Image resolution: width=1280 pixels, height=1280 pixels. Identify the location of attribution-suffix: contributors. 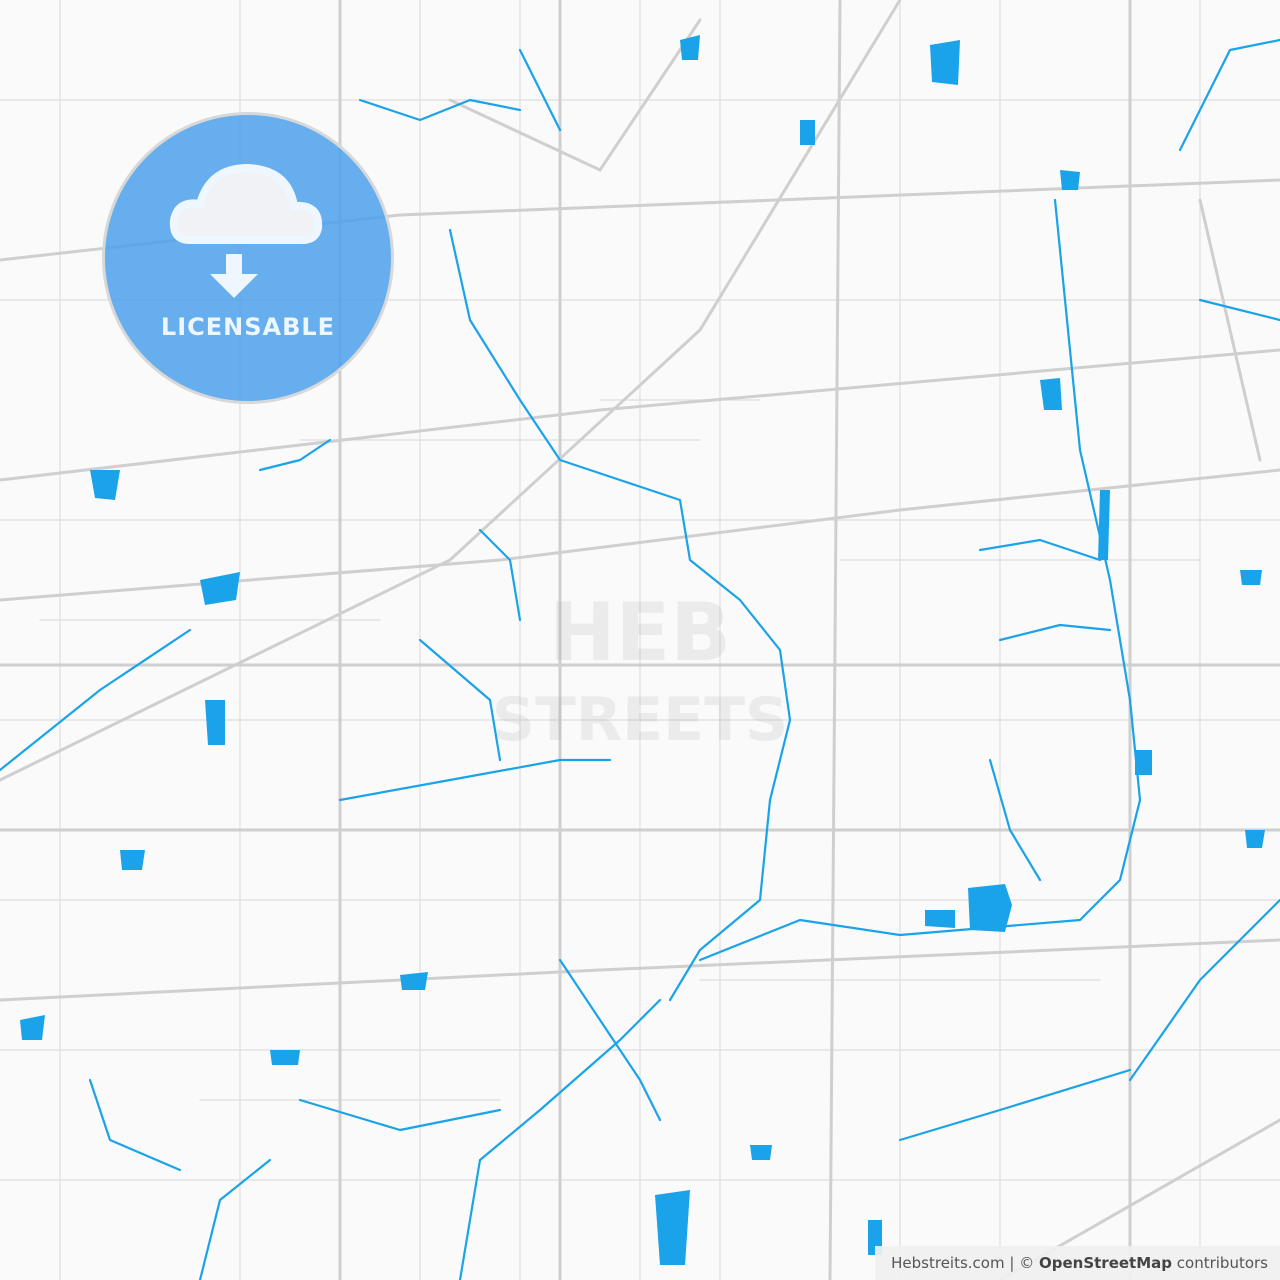
(1222, 1263).